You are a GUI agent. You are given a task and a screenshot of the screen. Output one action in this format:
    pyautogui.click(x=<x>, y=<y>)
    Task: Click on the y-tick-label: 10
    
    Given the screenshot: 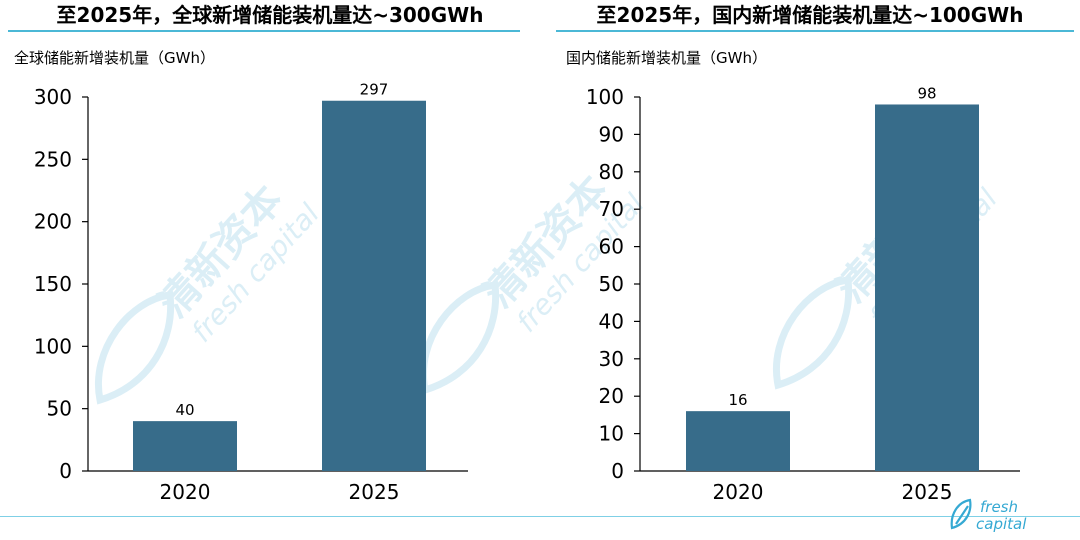 What is the action you would take?
    pyautogui.click(x=611, y=434)
    